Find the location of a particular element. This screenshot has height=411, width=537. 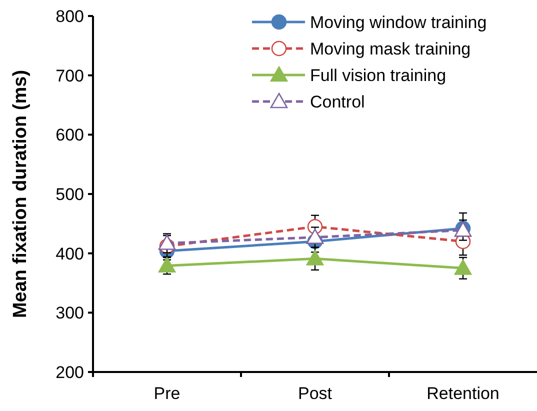

x-tick-label: Post is located at coordinates (315, 393).